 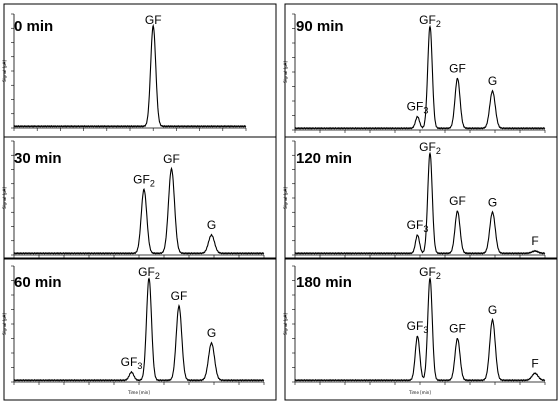 I want to click on chart-panel-2: Signal [pA] 30 min GF2 GF G, so click(x=139, y=197).